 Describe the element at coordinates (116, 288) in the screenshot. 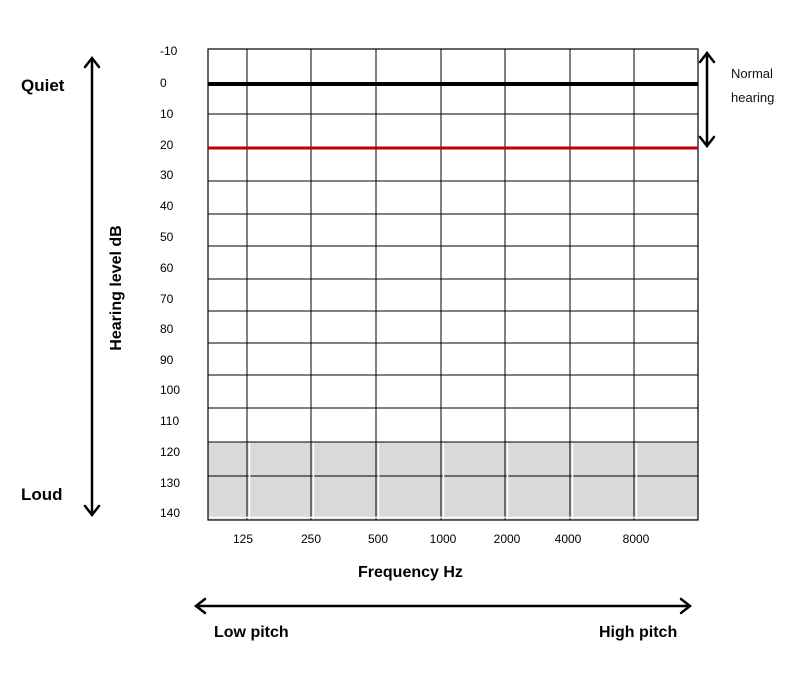

I see `y-axis-label: Hearing level dB` at that location.